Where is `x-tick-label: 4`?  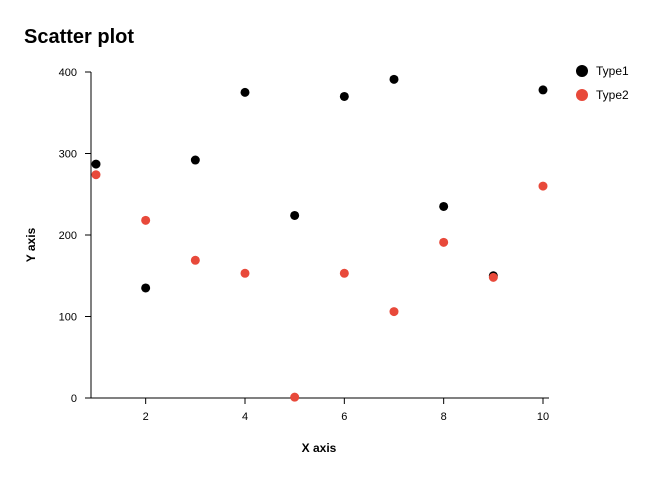
x-tick-label: 4 is located at coordinates (245, 417).